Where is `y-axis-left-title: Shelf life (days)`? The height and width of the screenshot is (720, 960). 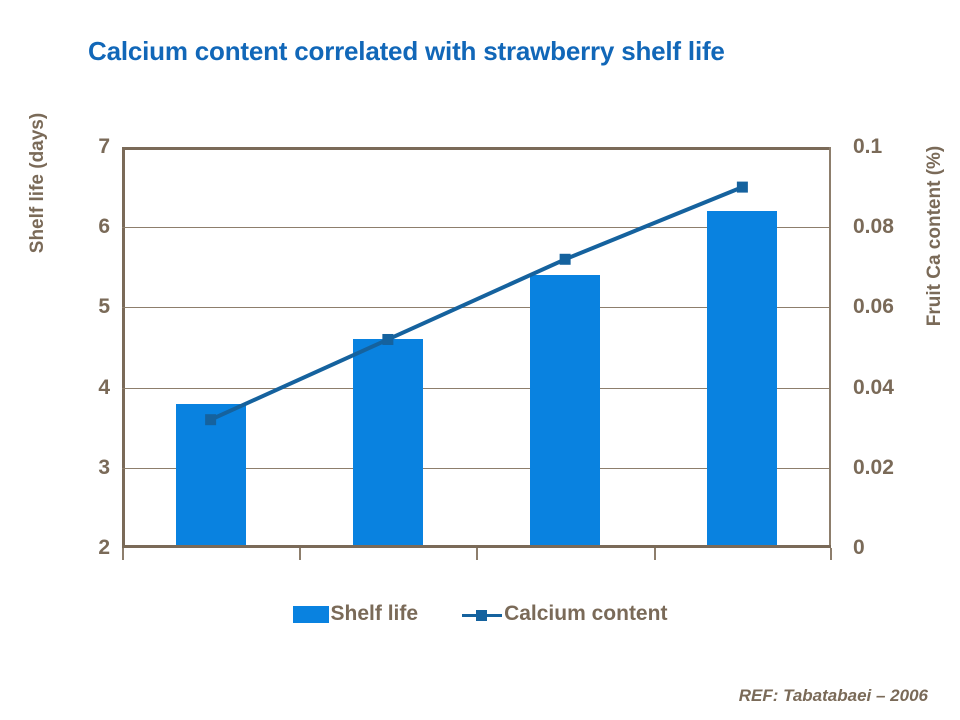
y-axis-left-title: Shelf life (days) is located at coordinates (37, 183).